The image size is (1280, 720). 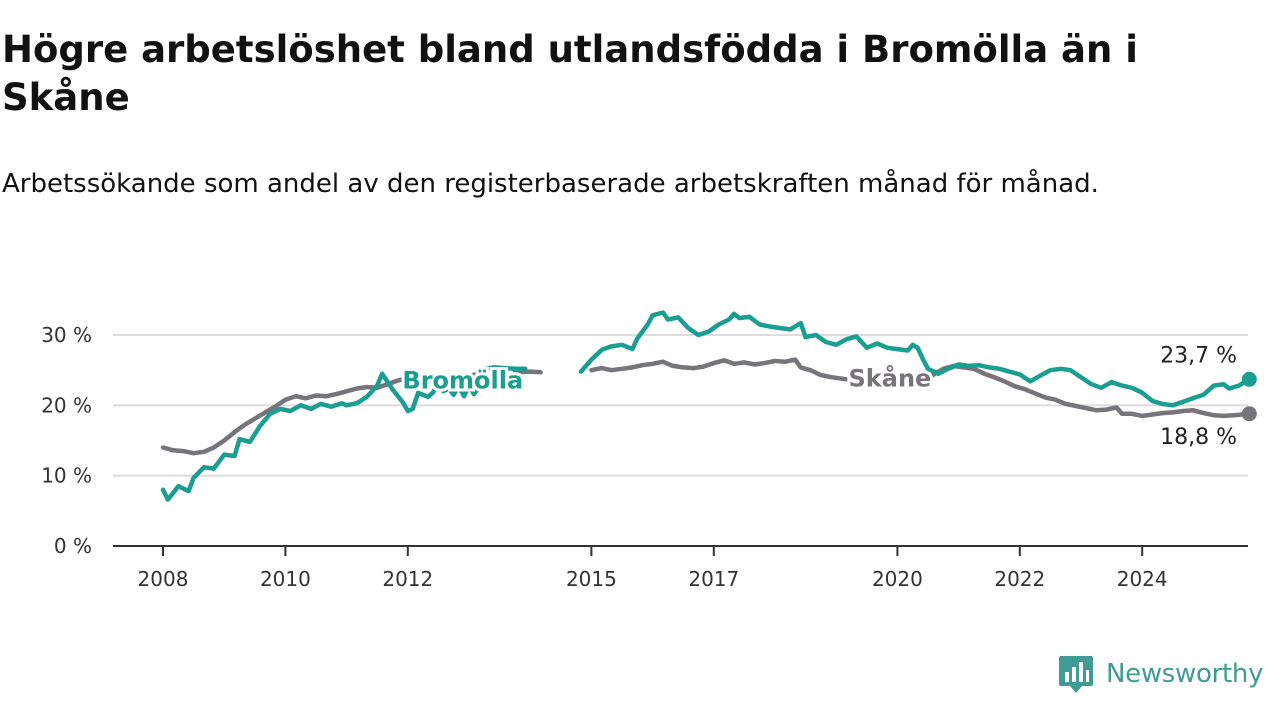 I want to click on newsworthy-logo-icon, so click(x=1076, y=674).